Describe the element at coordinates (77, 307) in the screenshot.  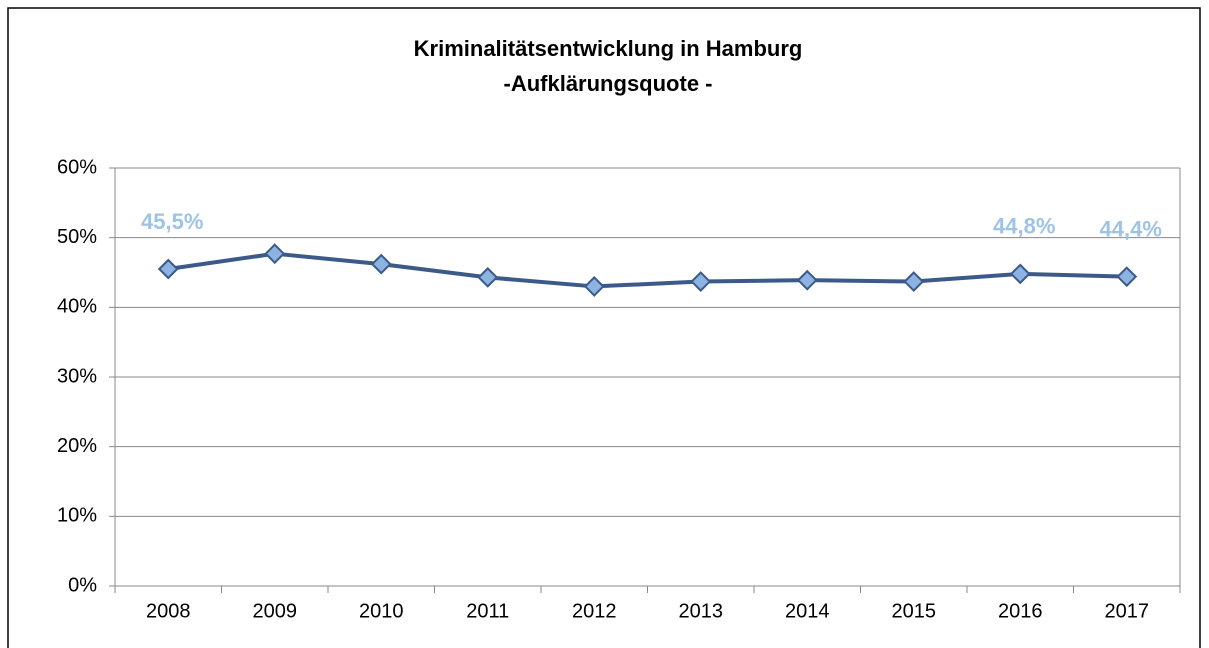
I see `y-tick-label: 40%` at that location.